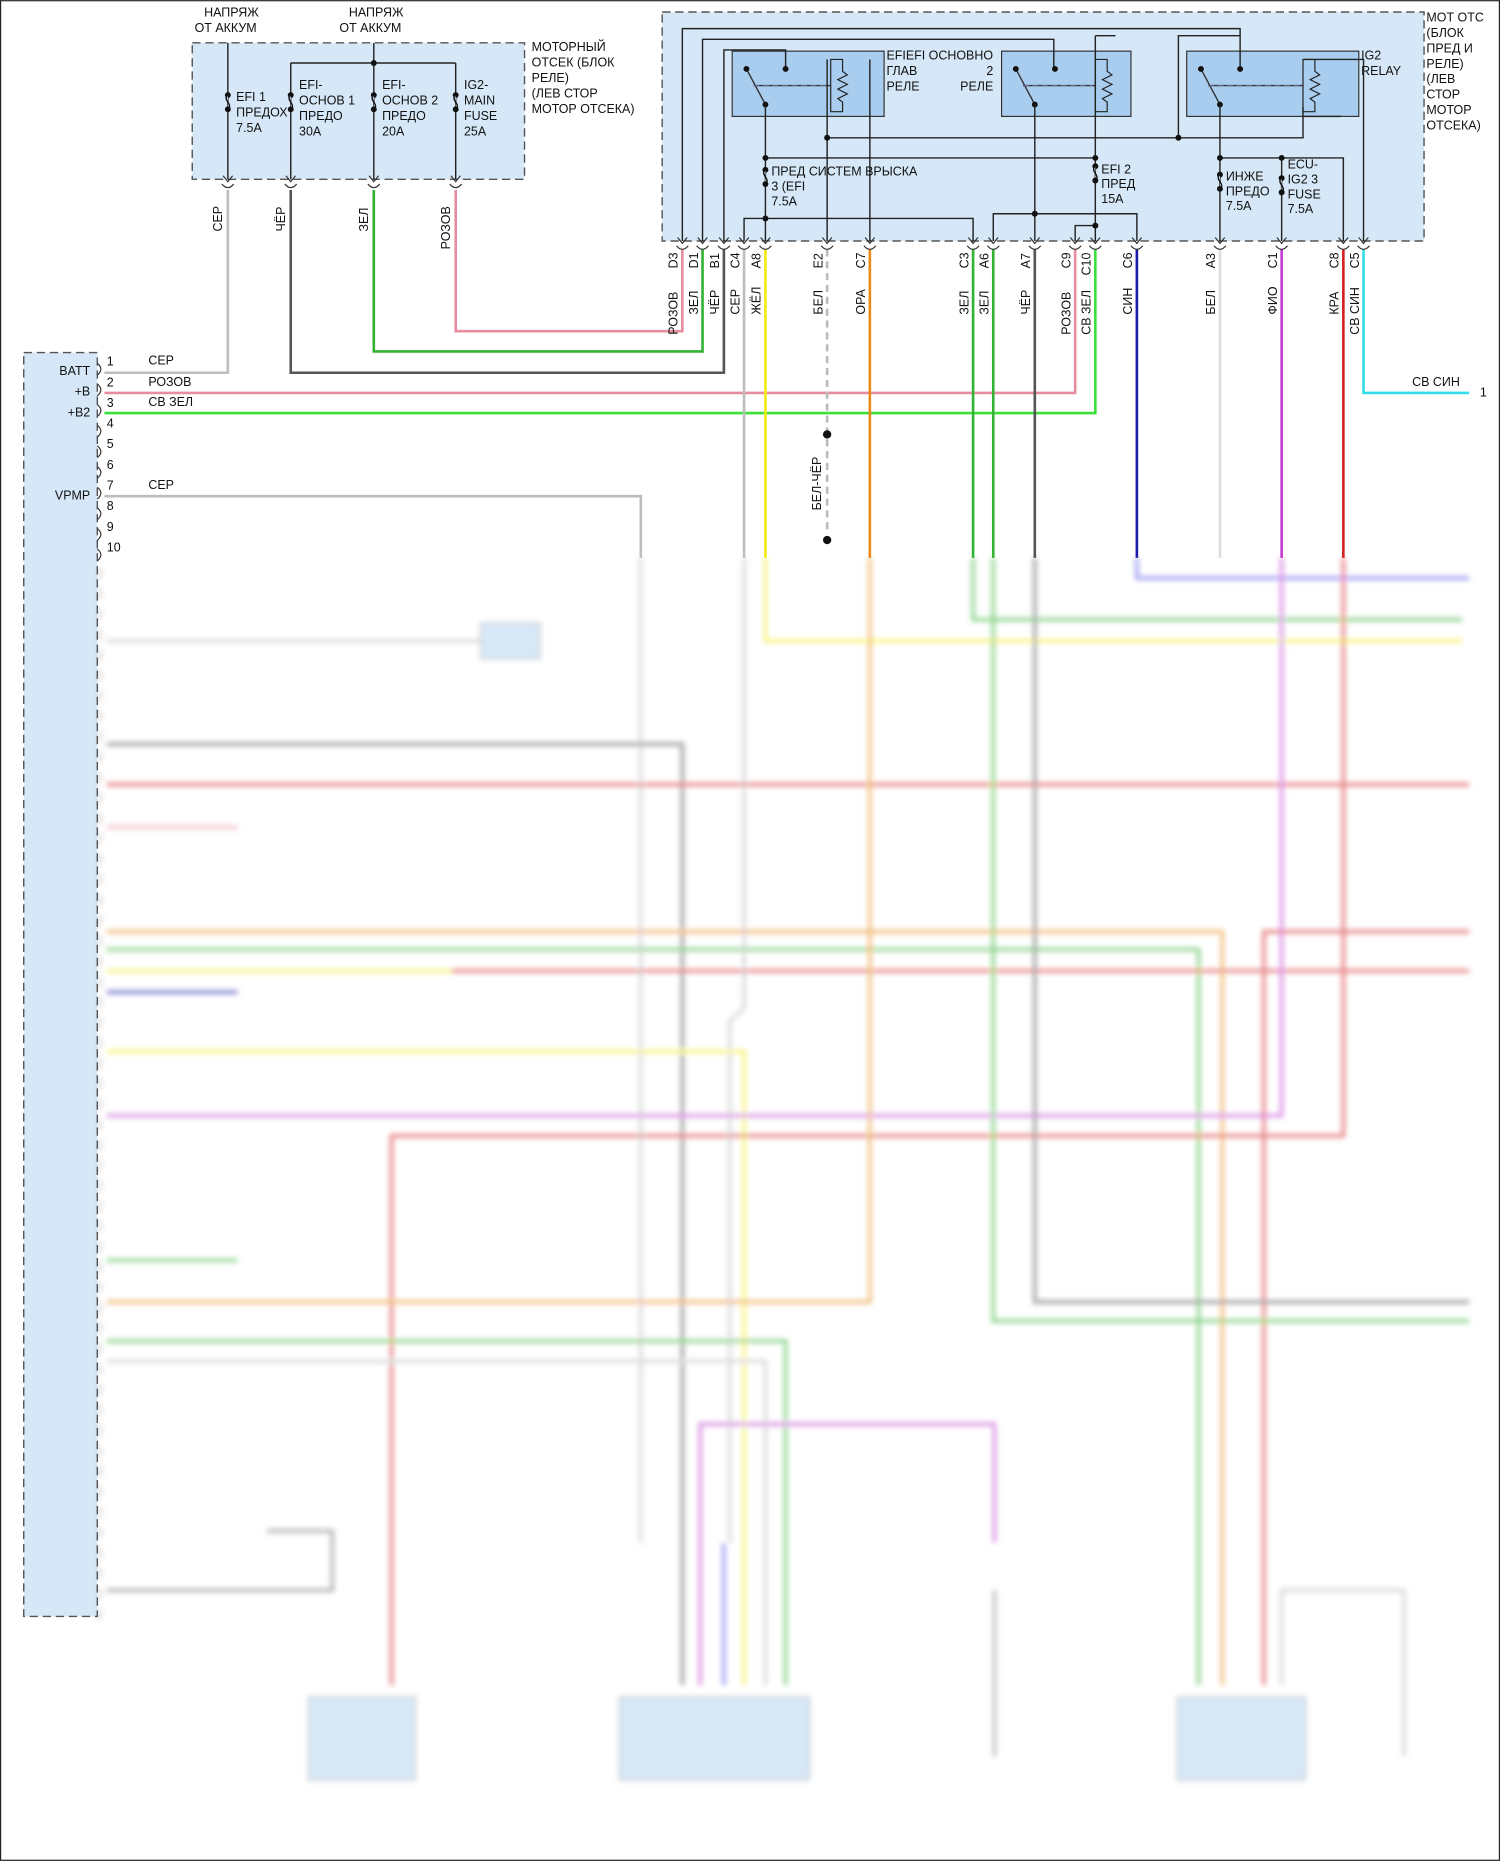  What do you see at coordinates (1112, 199) in the screenshot?
I see `fuse-label: 15A` at bounding box center [1112, 199].